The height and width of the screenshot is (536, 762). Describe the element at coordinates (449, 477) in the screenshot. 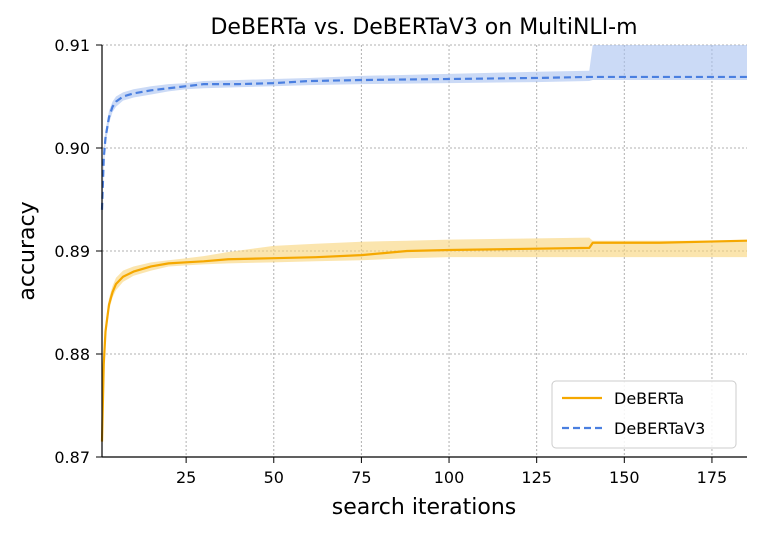

I see `x-tick-label: 100` at that location.